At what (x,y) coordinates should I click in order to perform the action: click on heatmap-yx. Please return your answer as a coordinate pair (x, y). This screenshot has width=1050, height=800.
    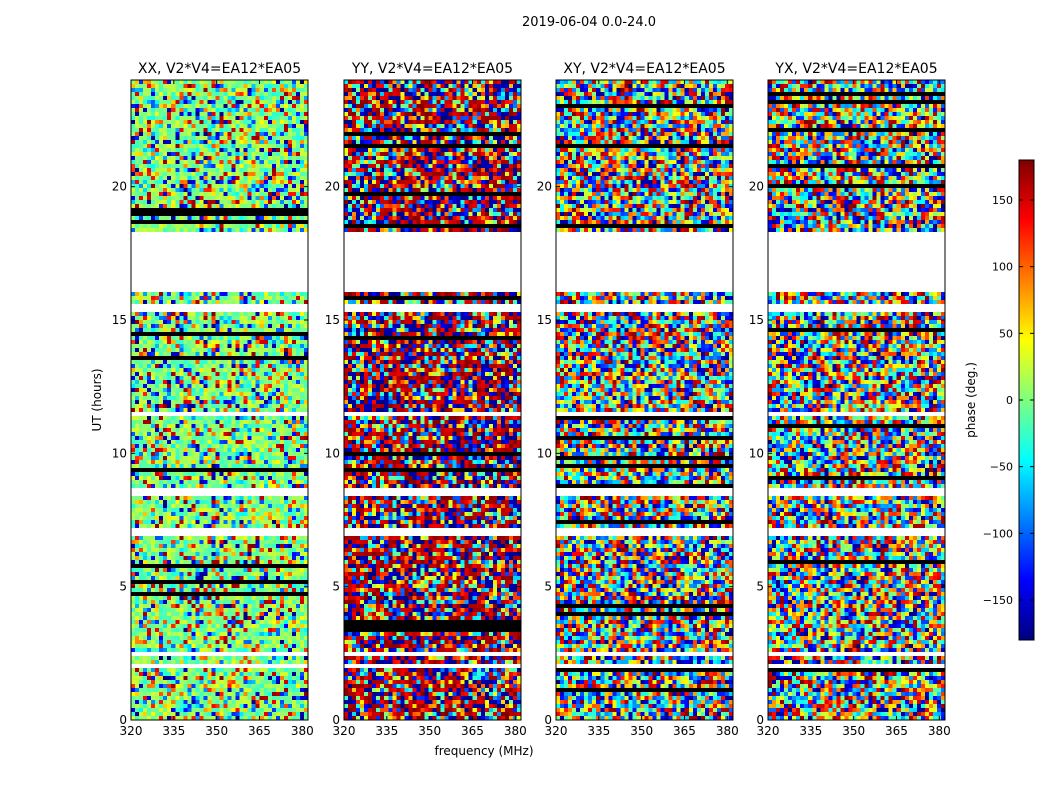
    Looking at the image, I should click on (856, 400).